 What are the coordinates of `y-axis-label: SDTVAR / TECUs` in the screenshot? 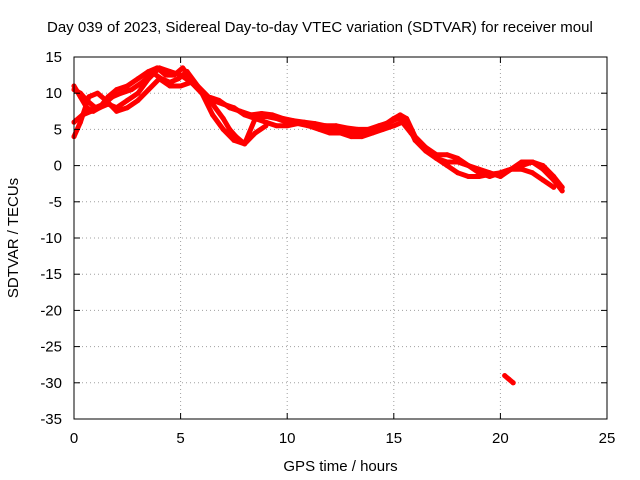 It's located at (13, 238).